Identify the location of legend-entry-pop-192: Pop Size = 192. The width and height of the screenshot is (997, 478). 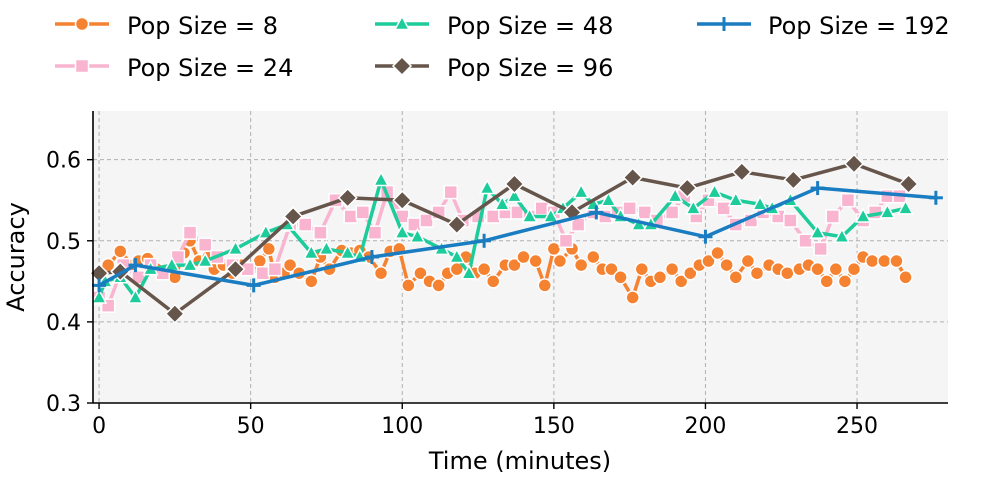
(823, 26).